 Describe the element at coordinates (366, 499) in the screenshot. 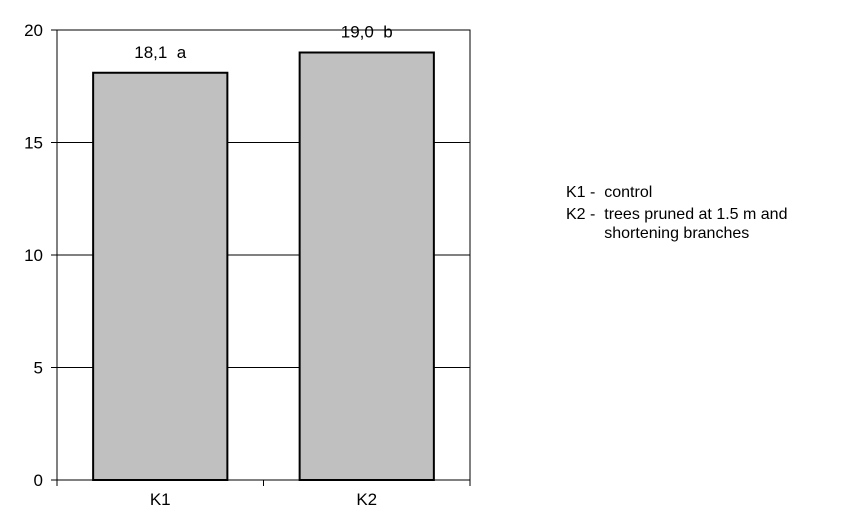

I see `x-tick-label: K2` at that location.